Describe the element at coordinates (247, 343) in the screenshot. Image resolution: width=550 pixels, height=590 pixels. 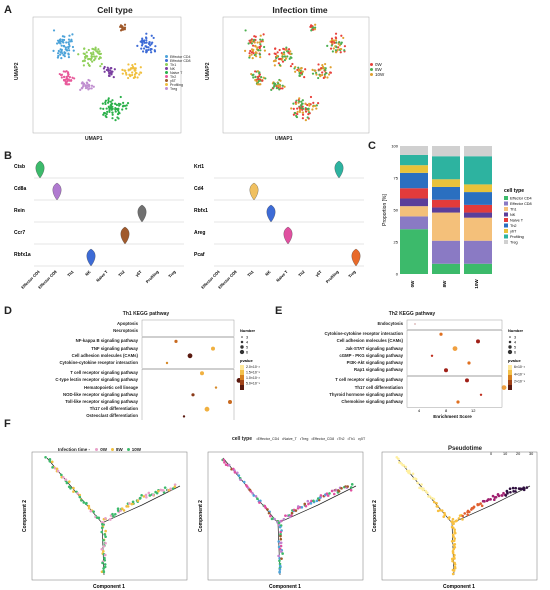
I see `kegg-number-label: 4` at that location.